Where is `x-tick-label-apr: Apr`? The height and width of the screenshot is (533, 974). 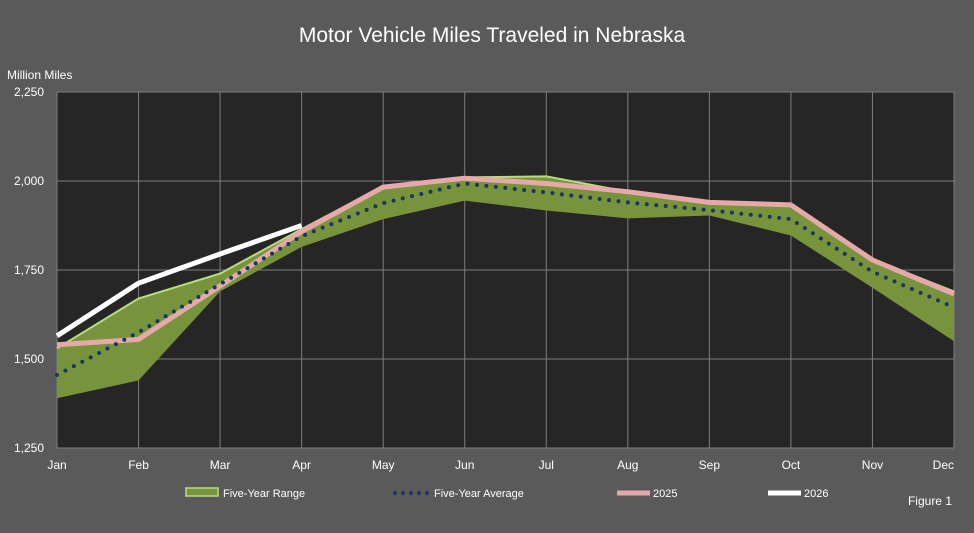
x-tick-label-apr: Apr is located at coordinates (301, 465).